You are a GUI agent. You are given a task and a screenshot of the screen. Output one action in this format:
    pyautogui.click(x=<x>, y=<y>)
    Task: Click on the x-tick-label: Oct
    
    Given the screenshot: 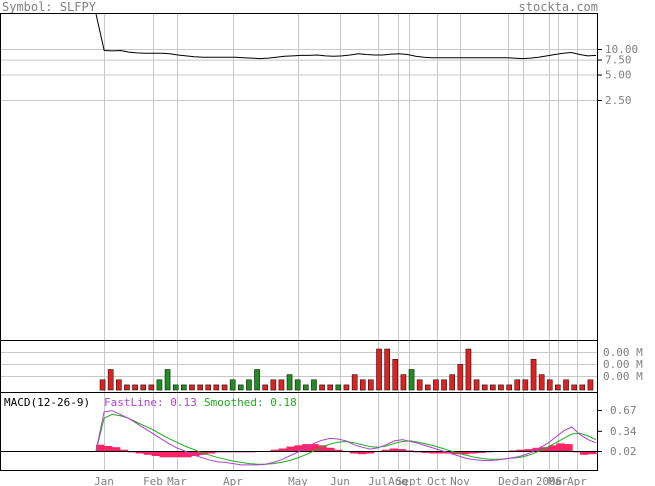 What is the action you would take?
    pyautogui.click(x=437, y=480)
    